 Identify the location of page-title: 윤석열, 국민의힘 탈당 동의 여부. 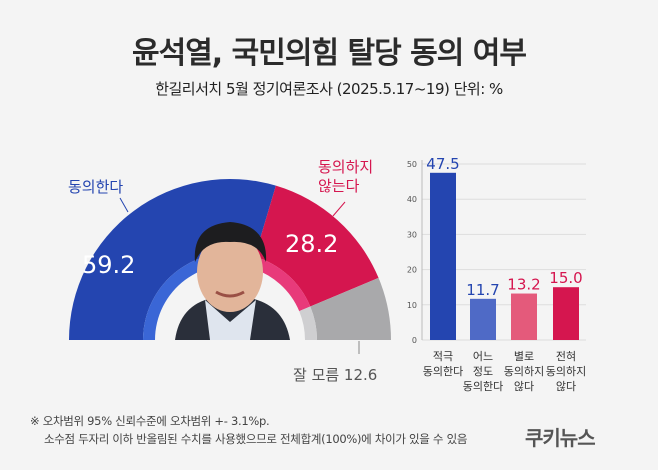
(329, 53).